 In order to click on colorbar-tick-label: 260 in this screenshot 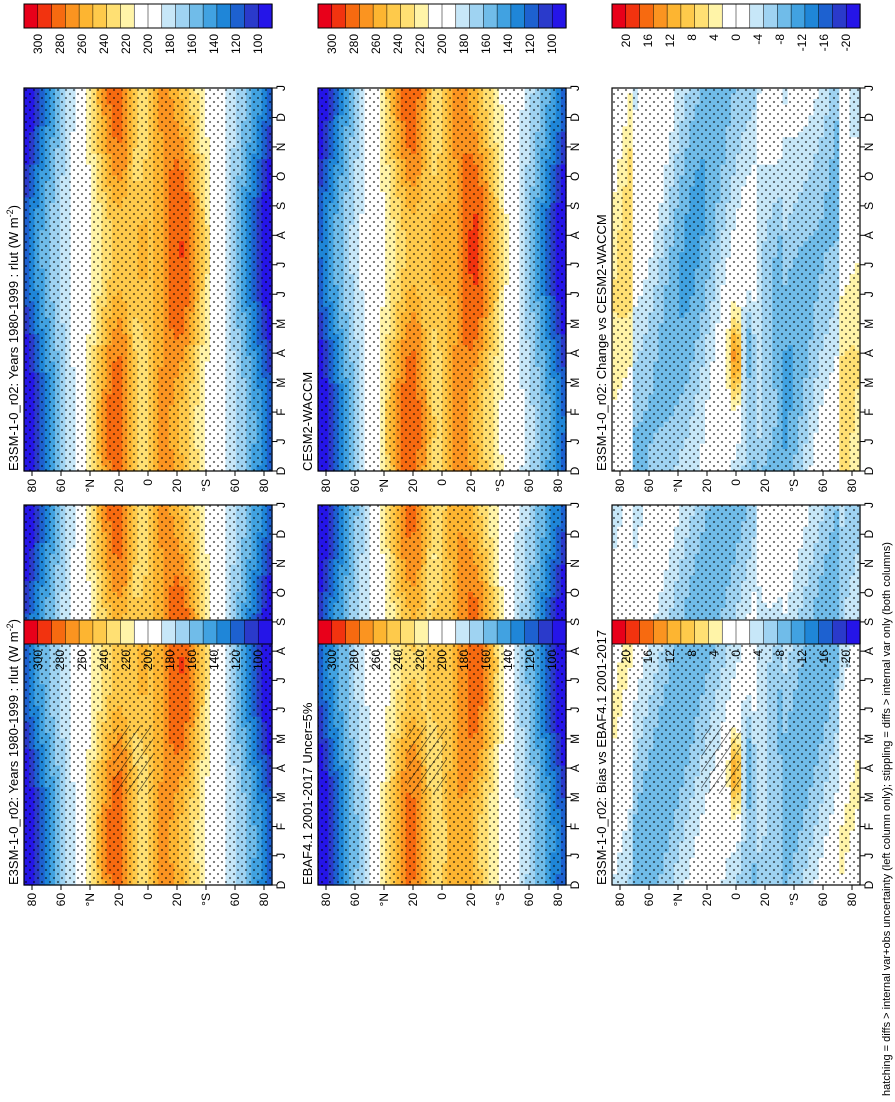, I will do `click(82, 660)`.